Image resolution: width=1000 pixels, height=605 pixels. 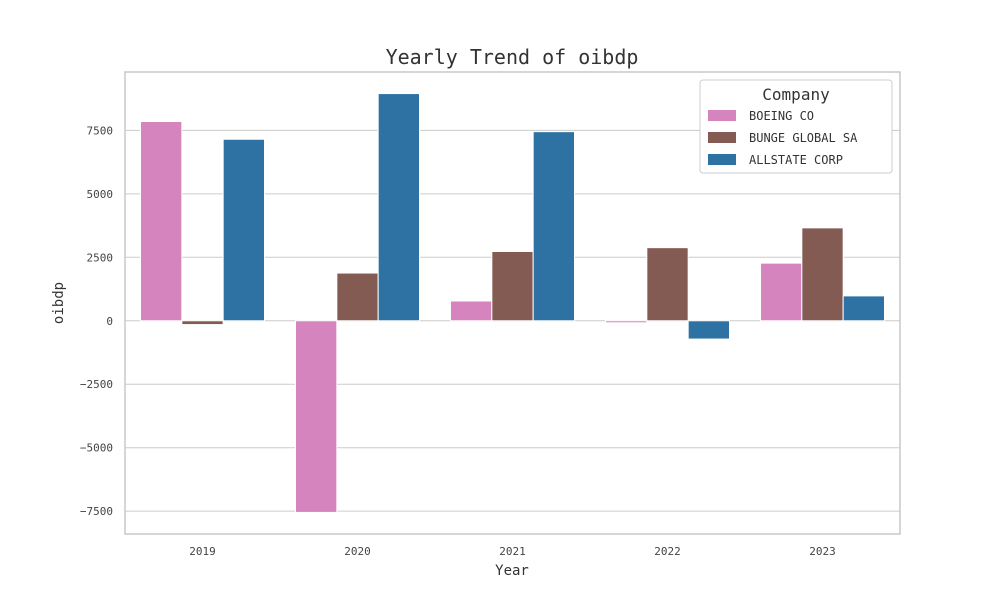 What do you see at coordinates (202, 551) in the screenshot?
I see `x-tick-label: 2019` at bounding box center [202, 551].